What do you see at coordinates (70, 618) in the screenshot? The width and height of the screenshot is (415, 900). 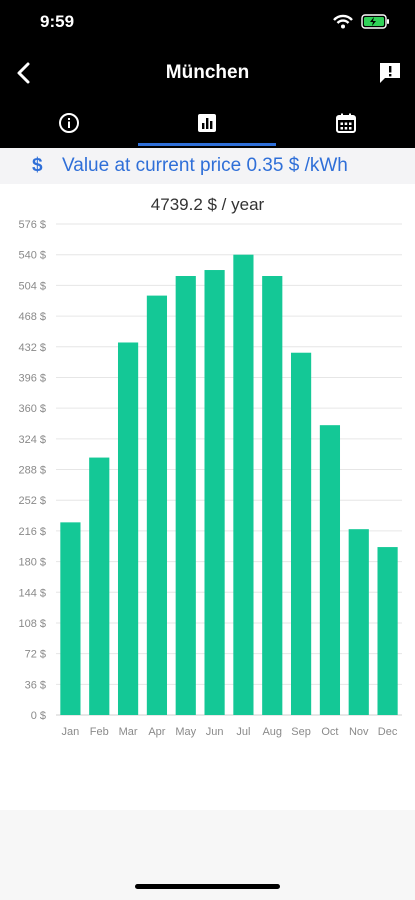 I see `bar-jan` at bounding box center [70, 618].